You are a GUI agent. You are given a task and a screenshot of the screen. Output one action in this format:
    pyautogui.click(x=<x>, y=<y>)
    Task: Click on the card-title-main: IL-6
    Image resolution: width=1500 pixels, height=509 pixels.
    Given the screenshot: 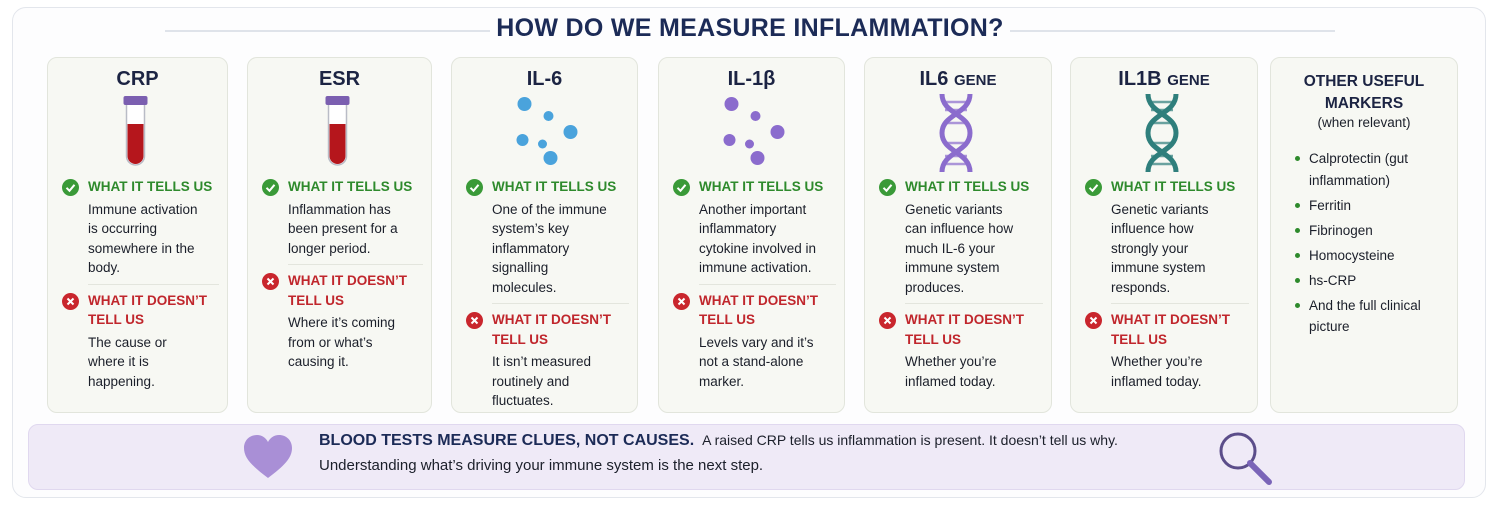 What is the action you would take?
    pyautogui.click(x=544, y=79)
    